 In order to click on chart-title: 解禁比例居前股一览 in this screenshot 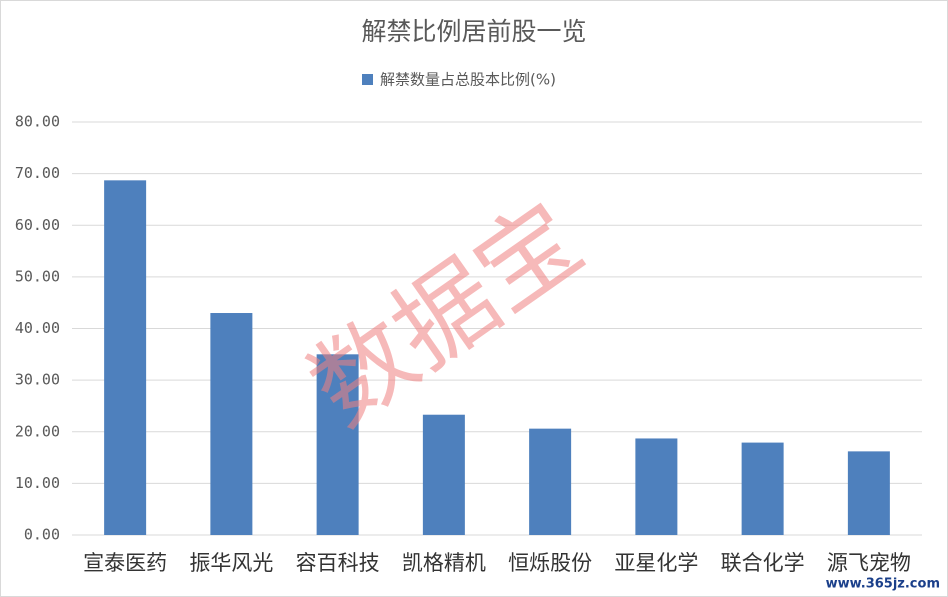, I will do `click(473, 31)`.